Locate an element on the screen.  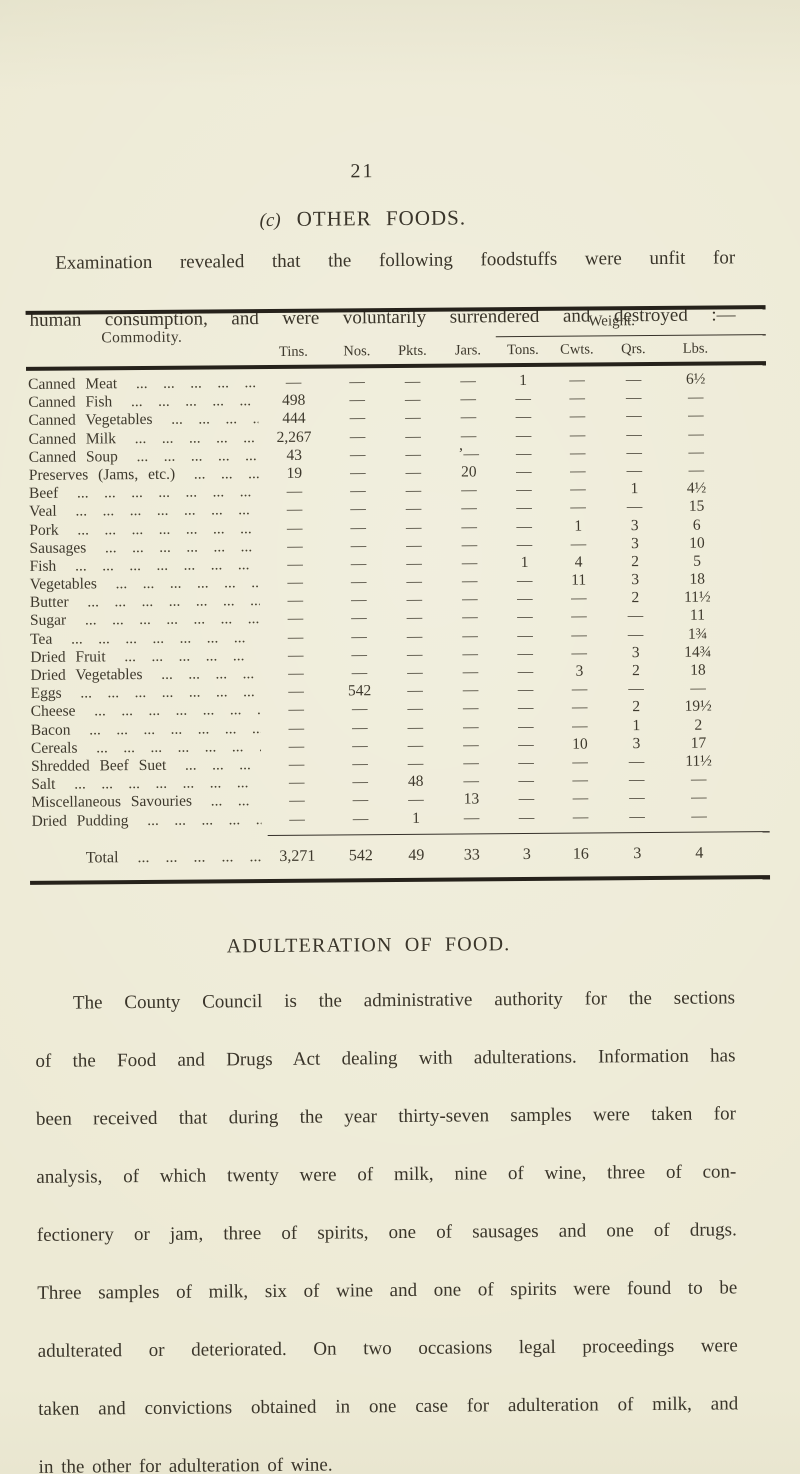
qrs-value: 3 is located at coordinates (635, 580).